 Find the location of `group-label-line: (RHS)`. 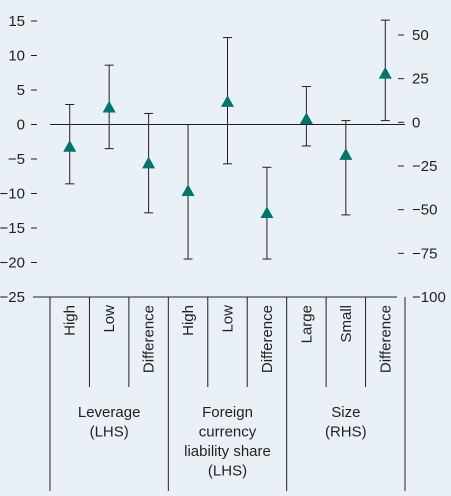

group-label-line: (RHS) is located at coordinates (346, 432).